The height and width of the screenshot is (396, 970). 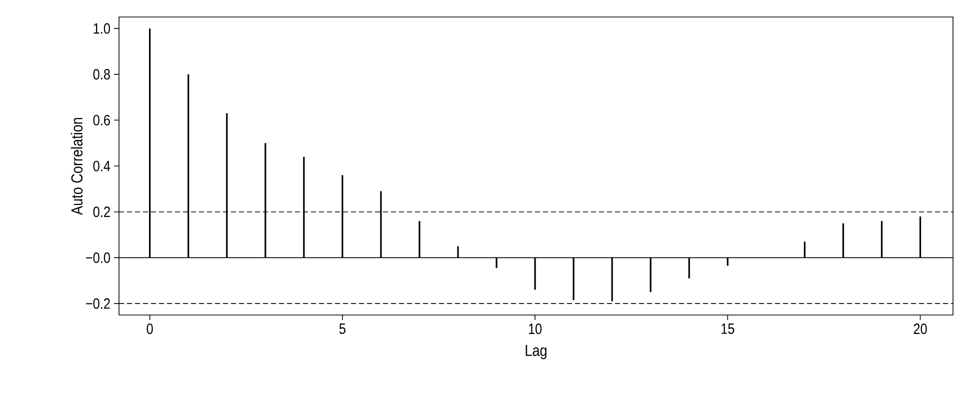 What do you see at coordinates (536, 352) in the screenshot?
I see `x-axis-title: Lag` at bounding box center [536, 352].